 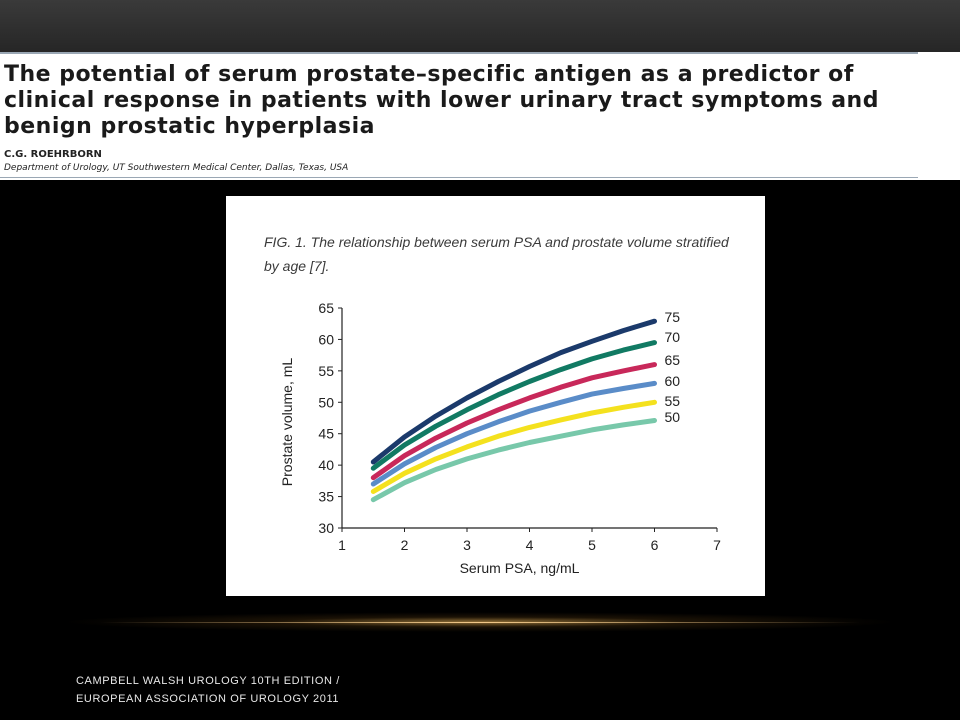 What do you see at coordinates (326, 402) in the screenshot?
I see `y-tick-label: 50` at bounding box center [326, 402].